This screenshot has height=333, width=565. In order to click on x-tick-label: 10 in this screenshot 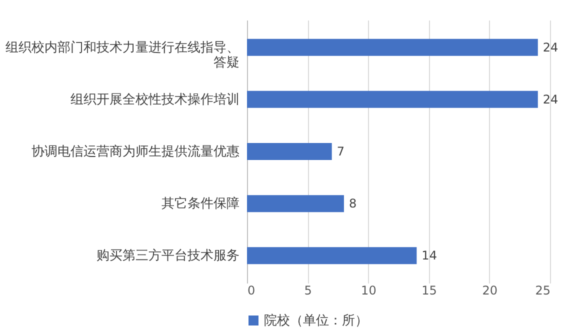, I will do `click(368, 291)`.